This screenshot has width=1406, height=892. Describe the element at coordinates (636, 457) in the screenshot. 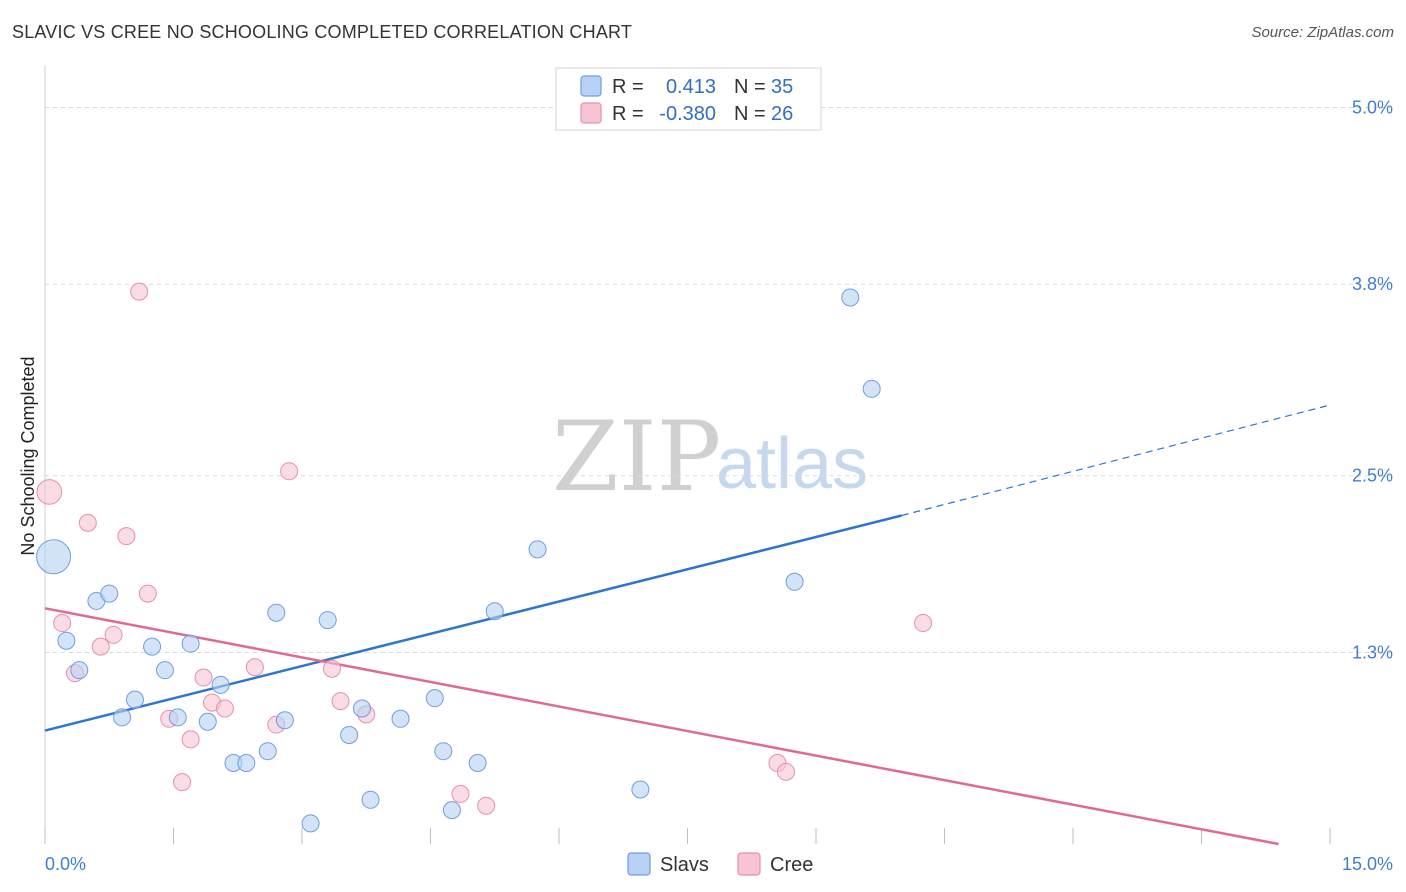

I see `watermark-zip: ZIP` at that location.